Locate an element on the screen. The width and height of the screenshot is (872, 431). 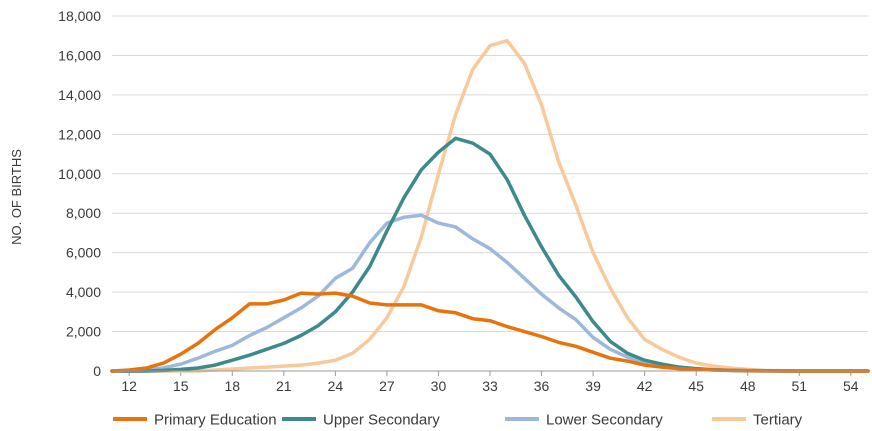
x-tick-label: 27 is located at coordinates (387, 386).